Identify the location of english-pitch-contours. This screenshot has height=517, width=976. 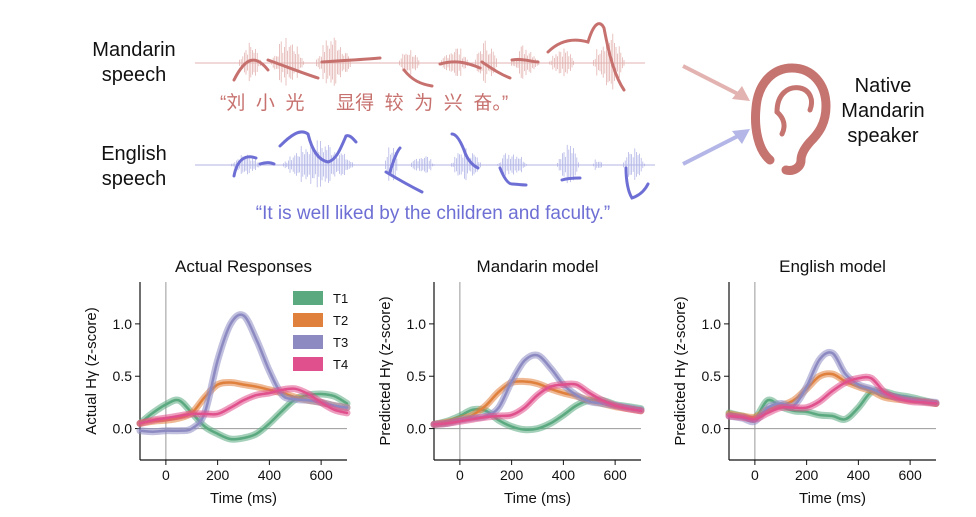
(441, 165).